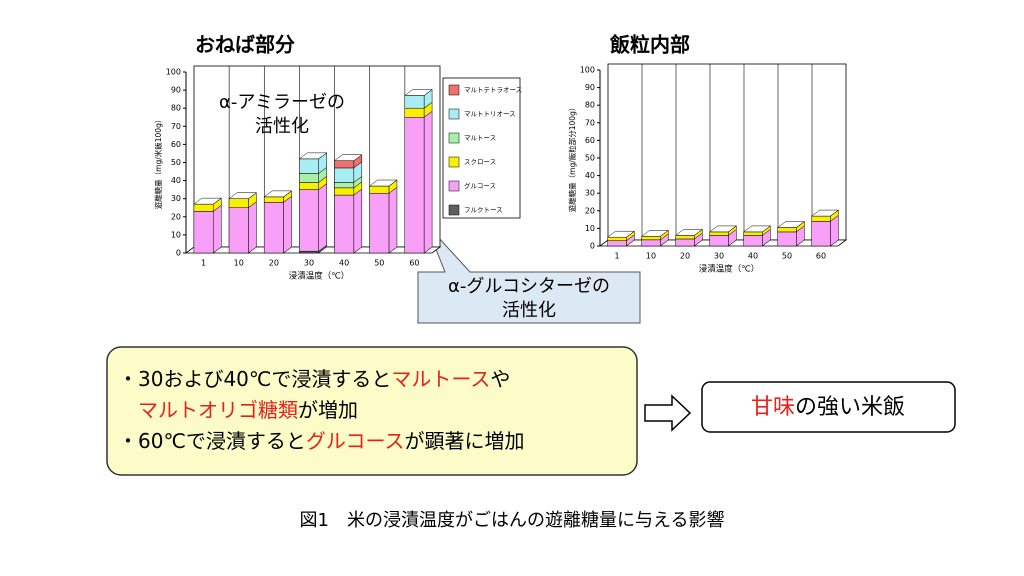 The width and height of the screenshot is (1024, 576). What do you see at coordinates (500, 379) in the screenshot?
I see `summary-segment: や` at bounding box center [500, 379].